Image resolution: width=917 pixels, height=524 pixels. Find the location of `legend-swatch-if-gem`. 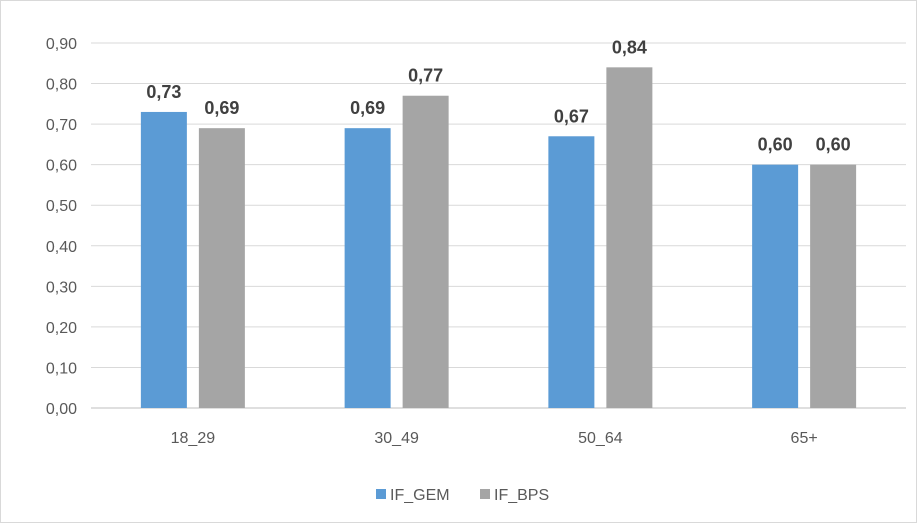

legend-swatch-if-gem is located at coordinates (381, 494).